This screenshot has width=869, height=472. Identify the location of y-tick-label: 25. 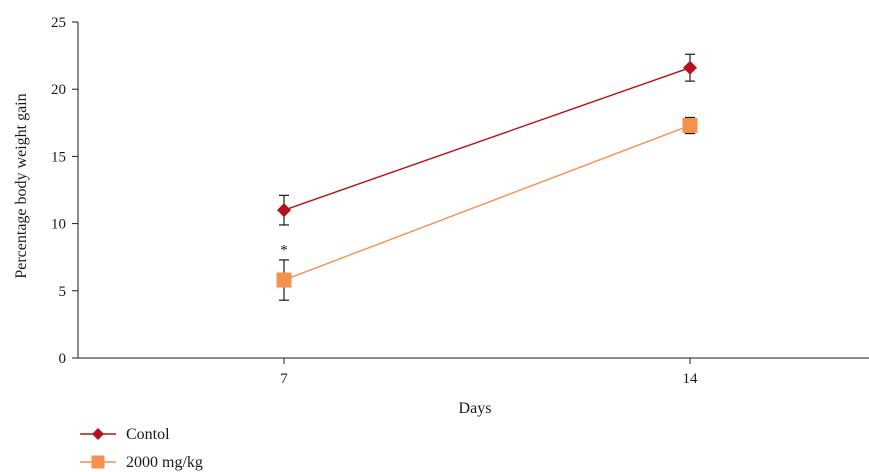
(58, 23).